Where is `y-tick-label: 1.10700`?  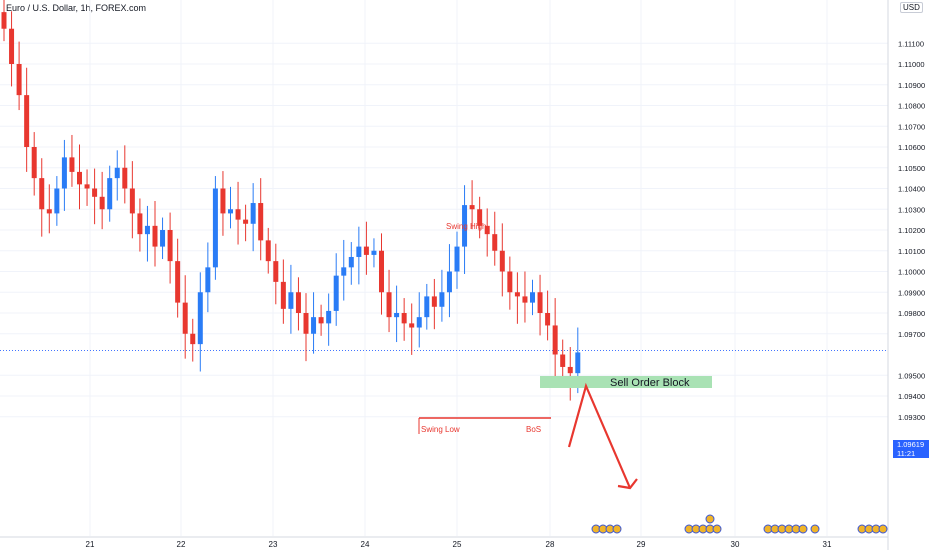 y-tick-label: 1.10700 is located at coordinates (911, 126).